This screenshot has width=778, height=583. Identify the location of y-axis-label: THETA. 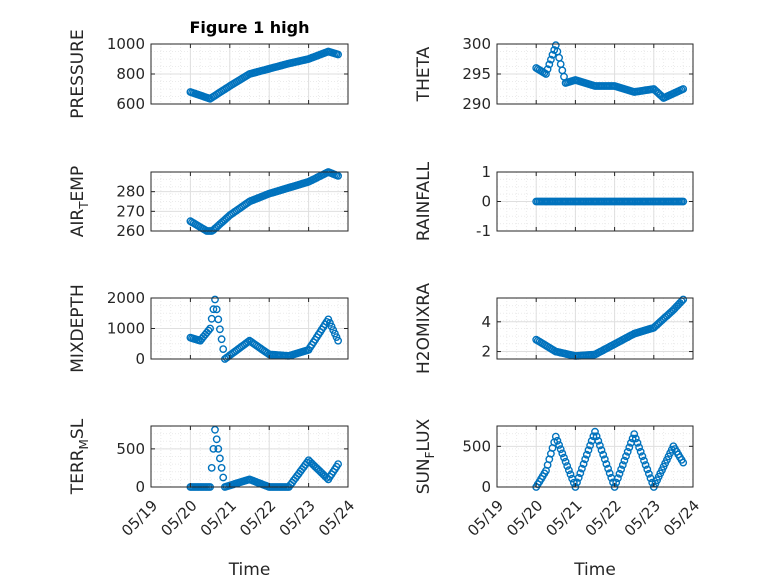
(424, 74).